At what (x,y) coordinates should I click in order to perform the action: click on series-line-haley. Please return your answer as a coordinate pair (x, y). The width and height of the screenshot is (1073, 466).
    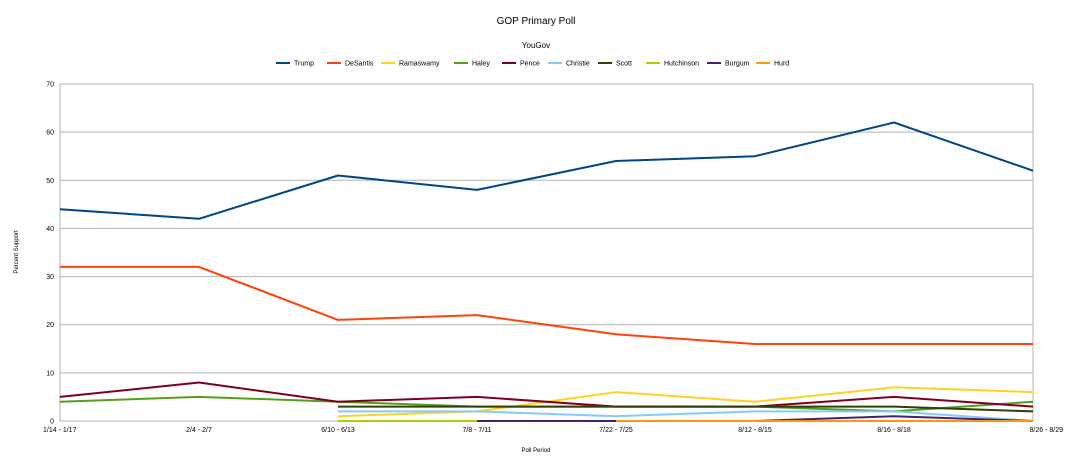
    Looking at the image, I should click on (546, 404).